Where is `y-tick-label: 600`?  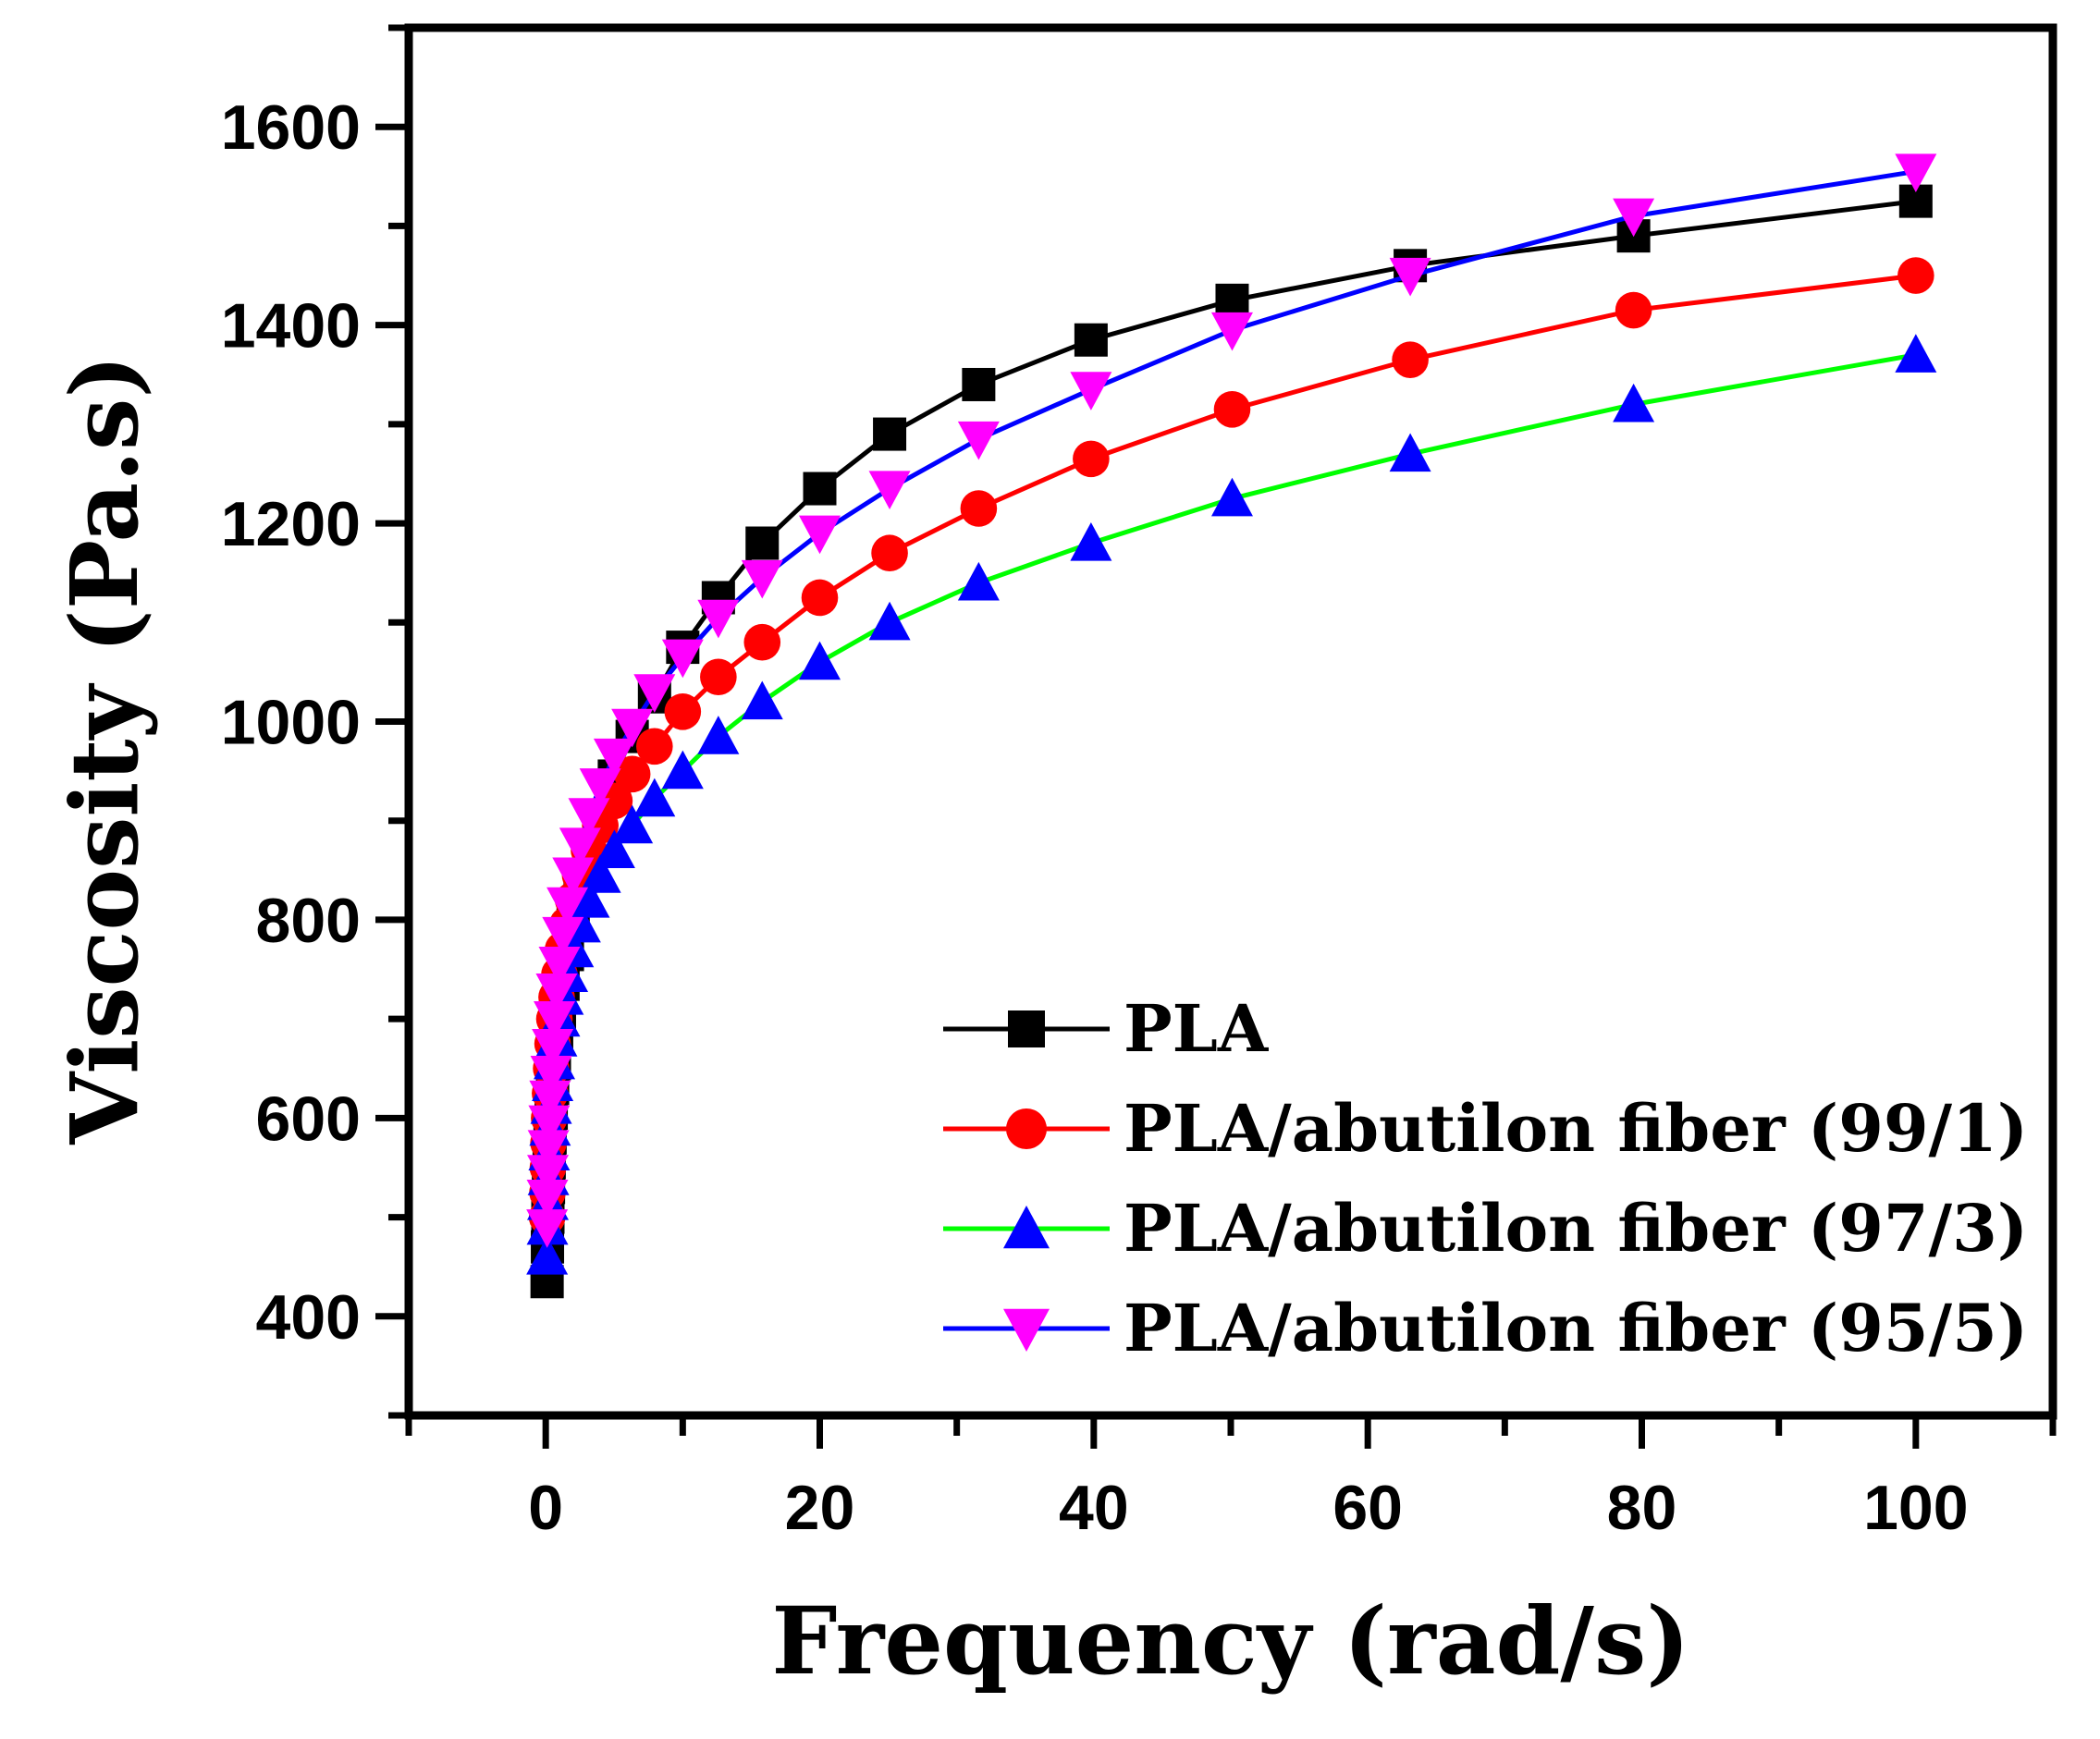
y-tick-label: 600 is located at coordinates (308, 1119).